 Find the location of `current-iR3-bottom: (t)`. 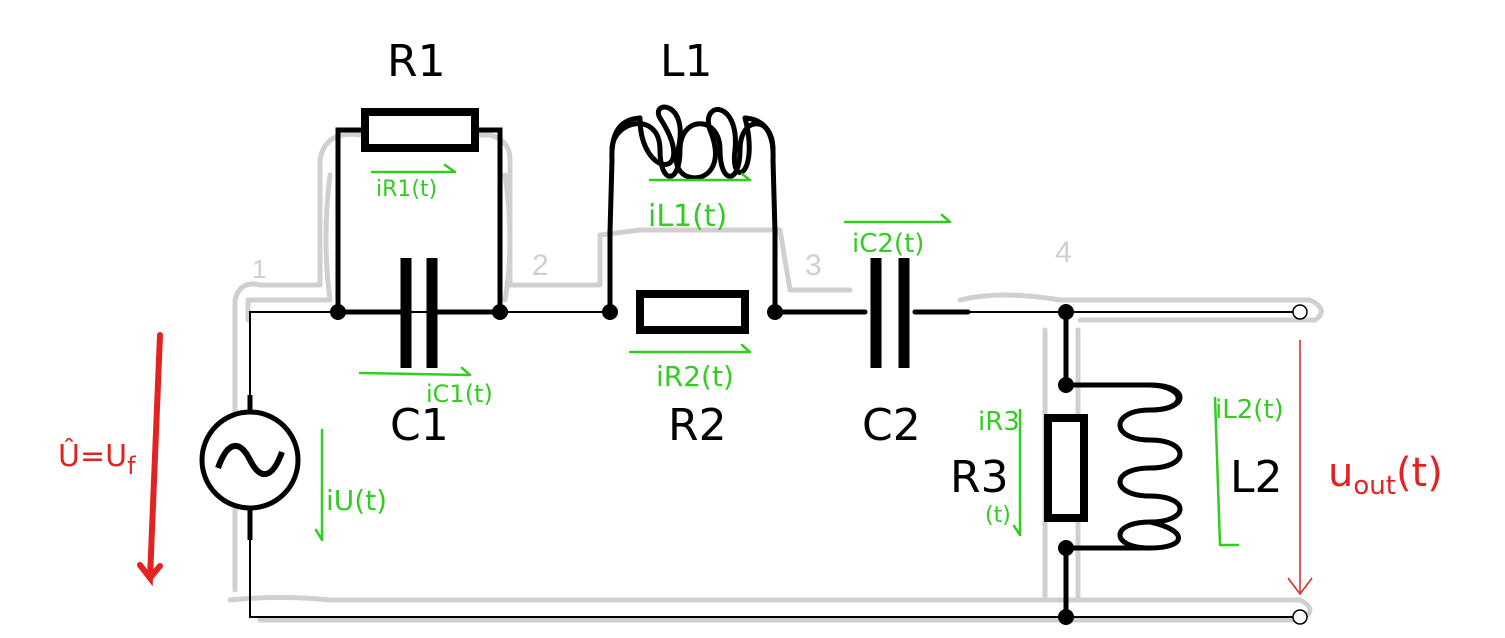

current-iR3-bottom: (t) is located at coordinates (998, 515).